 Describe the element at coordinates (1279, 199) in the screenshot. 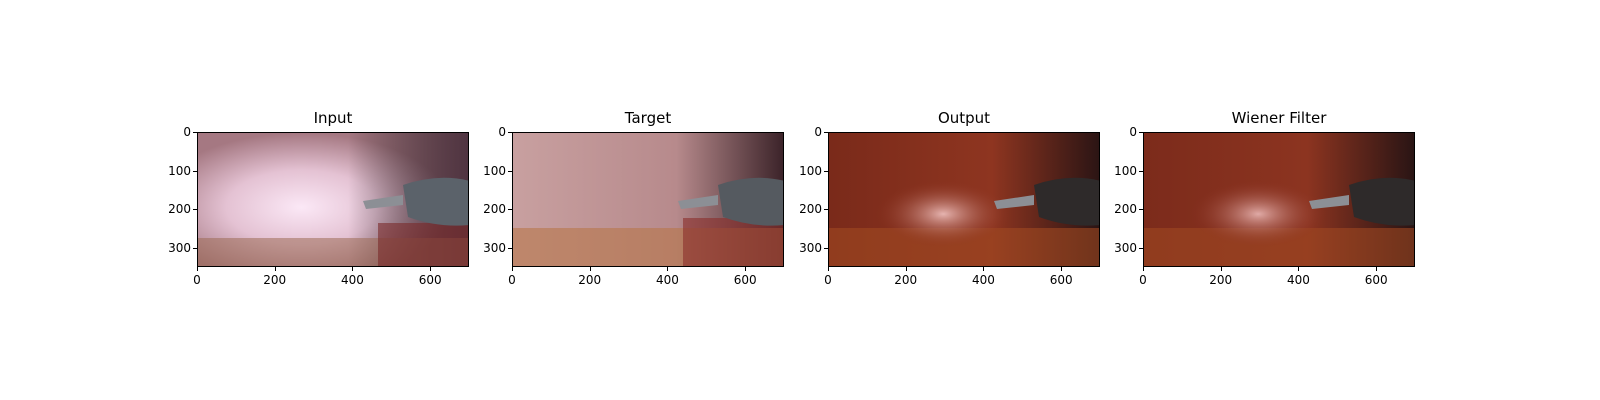

I see `wiener-filter-image` at that location.